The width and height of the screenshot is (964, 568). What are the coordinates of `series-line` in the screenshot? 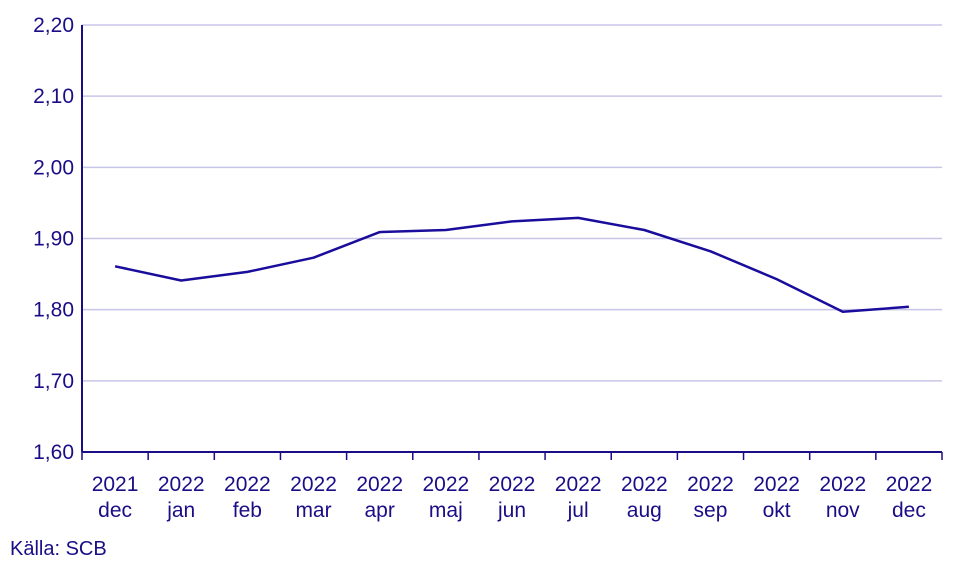 It's located at (511, 265).